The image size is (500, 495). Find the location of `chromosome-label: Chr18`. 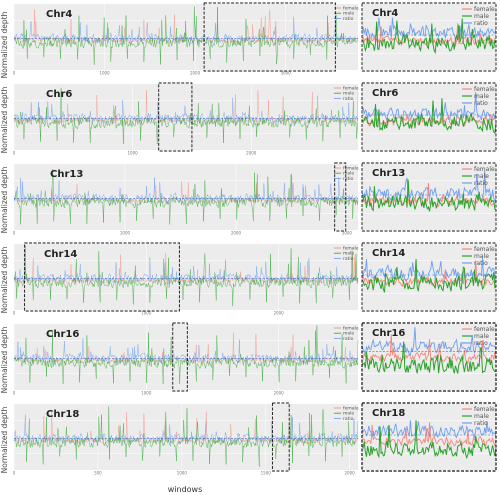

chromosome-label: Chr18 is located at coordinates (62, 414).